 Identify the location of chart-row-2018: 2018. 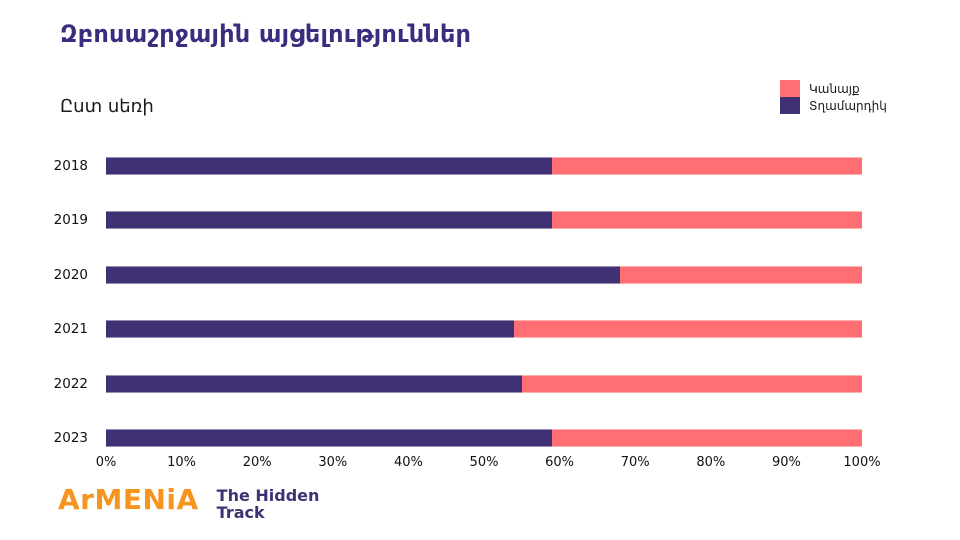
(480, 166).